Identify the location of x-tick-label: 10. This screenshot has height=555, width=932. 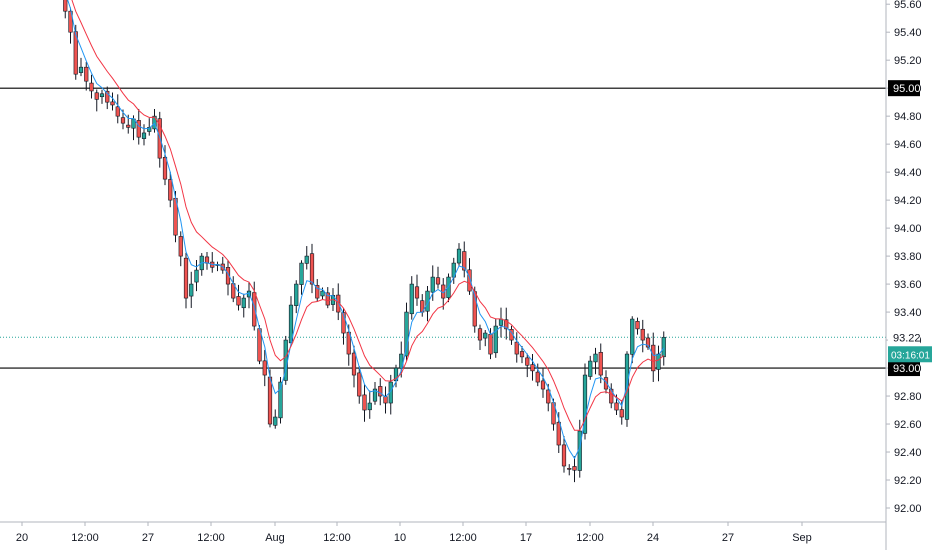
(400, 538).